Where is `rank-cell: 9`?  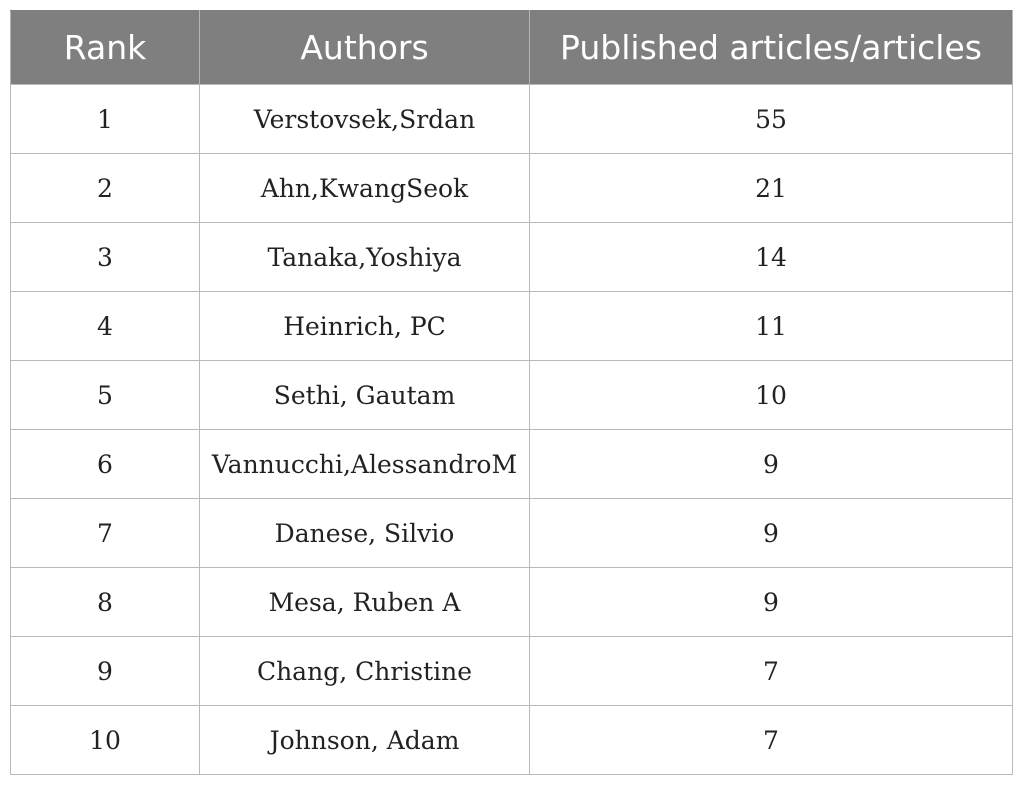
rank-cell: 9 is located at coordinates (105, 671).